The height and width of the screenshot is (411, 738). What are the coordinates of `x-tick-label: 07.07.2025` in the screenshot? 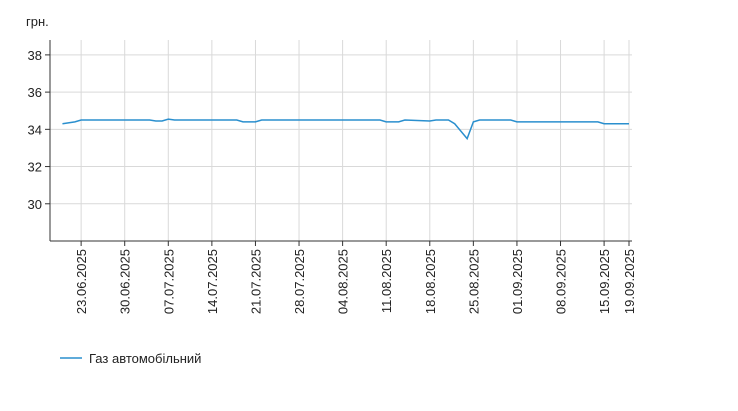 It's located at (168, 281).